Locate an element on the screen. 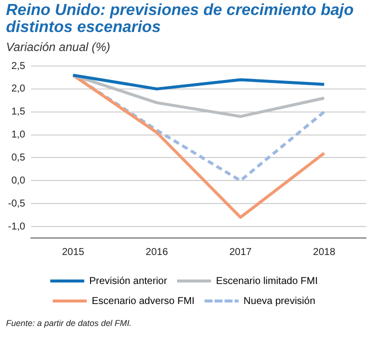 The height and width of the screenshot is (338, 380). legend-label: Nueva previsión is located at coordinates (280, 301).